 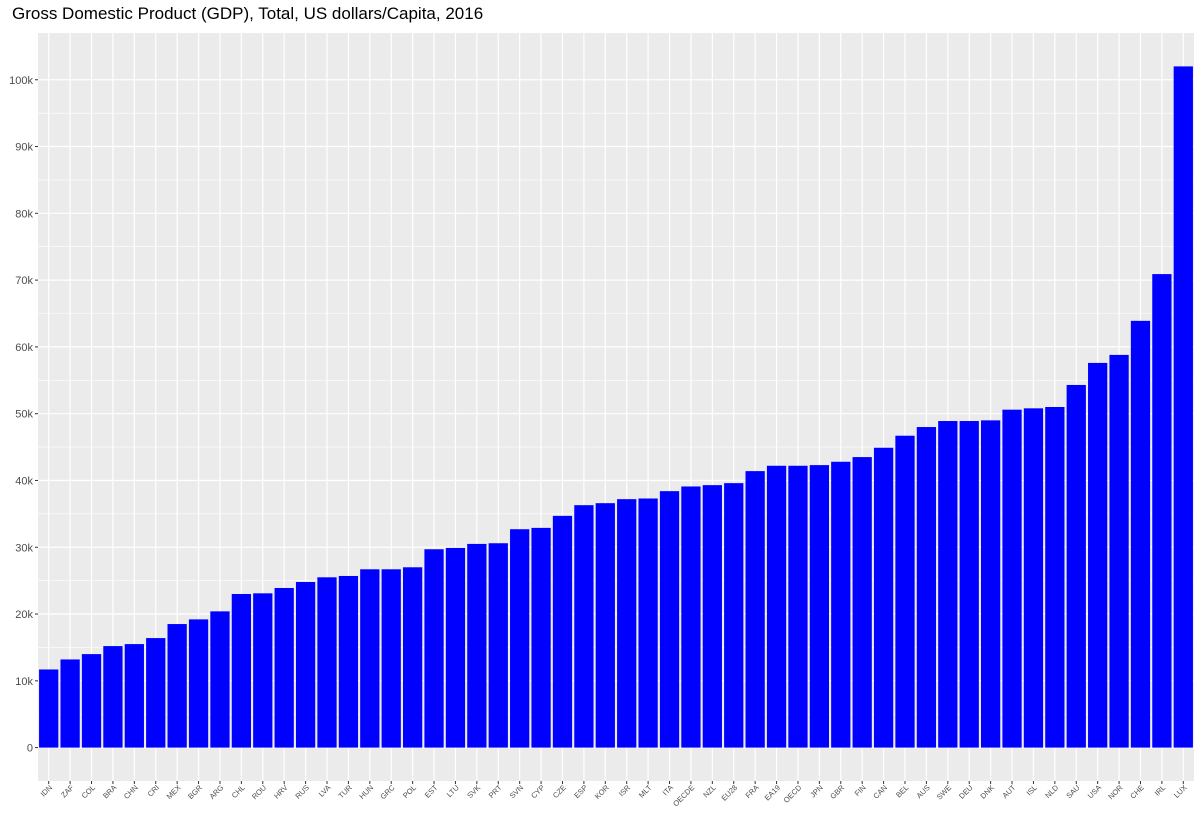 What do you see at coordinates (537, 791) in the screenshot?
I see `x-tick-label: CYP` at bounding box center [537, 791].